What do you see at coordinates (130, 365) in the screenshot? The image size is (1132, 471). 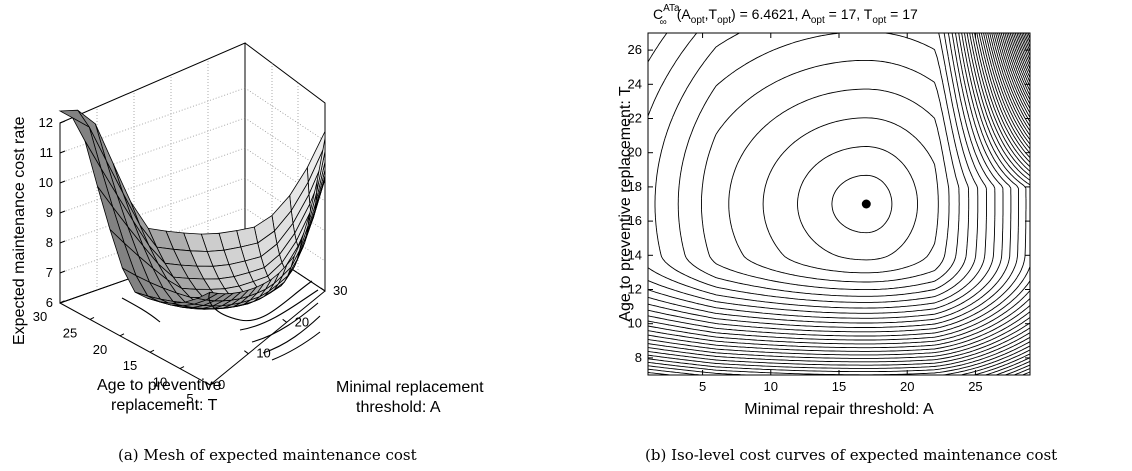 I see `t-tick-label: 15` at bounding box center [130, 365].